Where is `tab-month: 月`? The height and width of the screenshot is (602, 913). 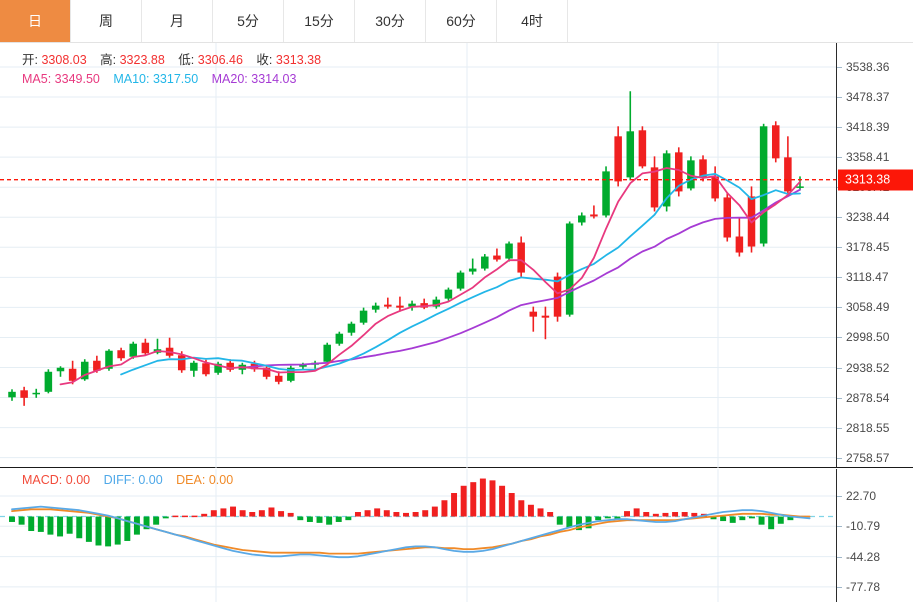
tab-month: 月 is located at coordinates (177, 21).